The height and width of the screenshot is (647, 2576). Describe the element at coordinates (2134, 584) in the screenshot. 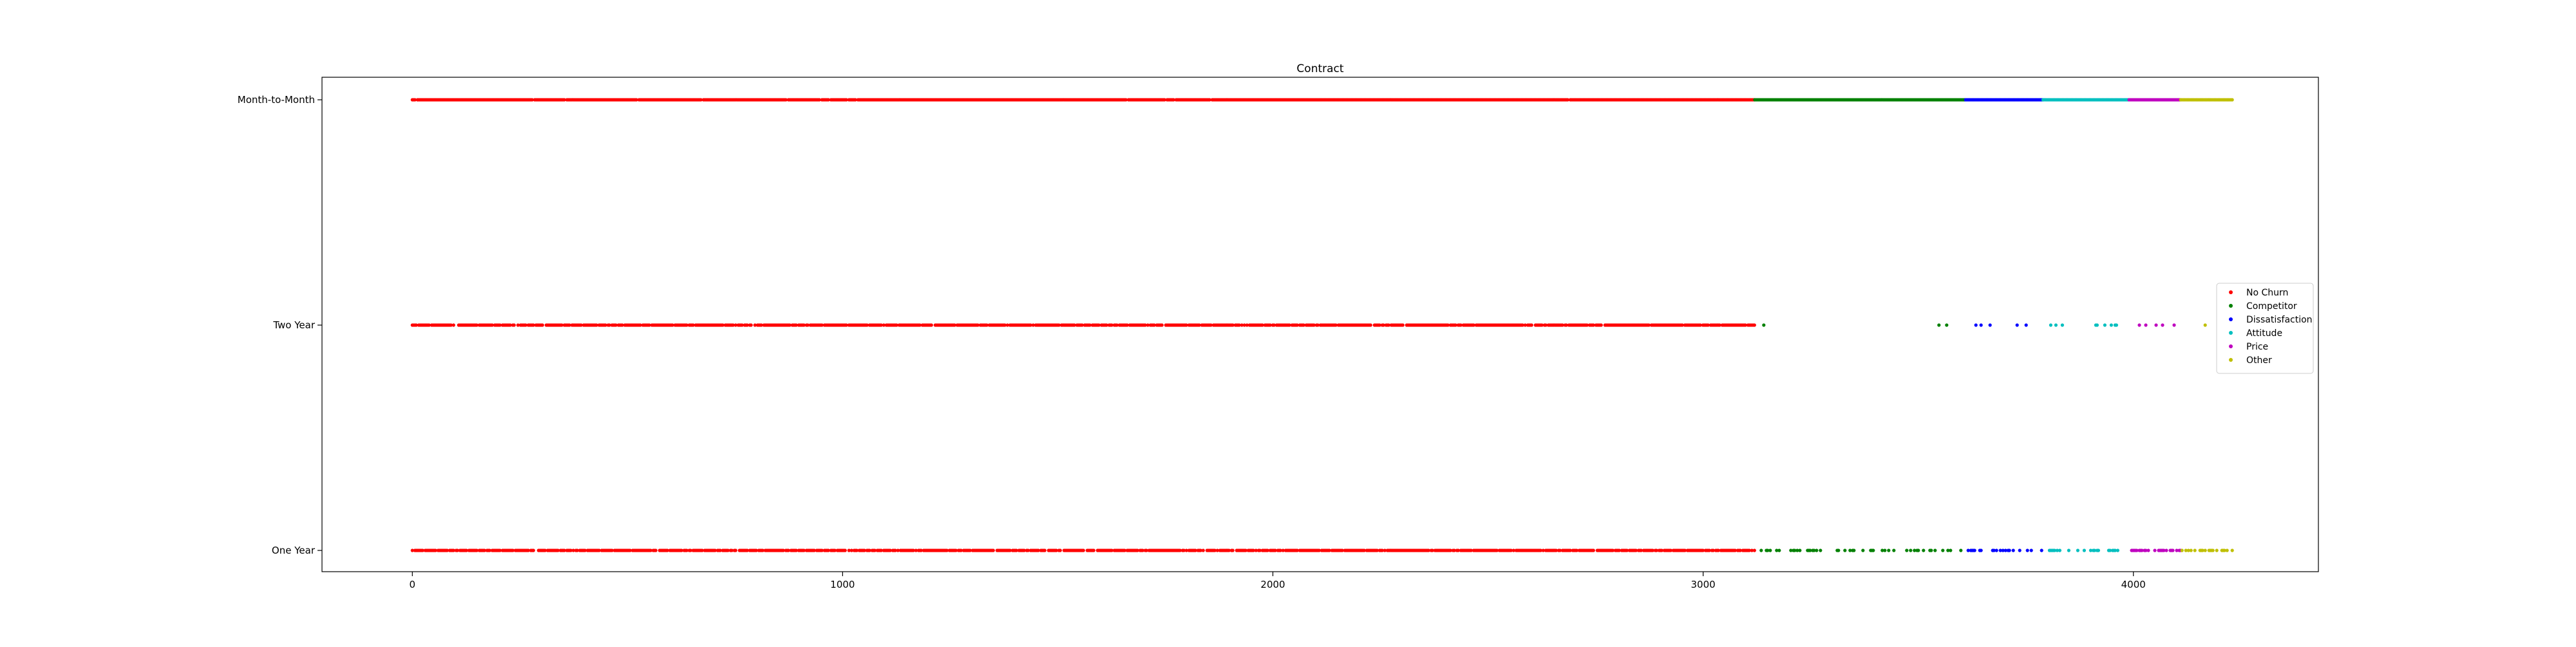

I see `x-tick-label: 4000` at that location.